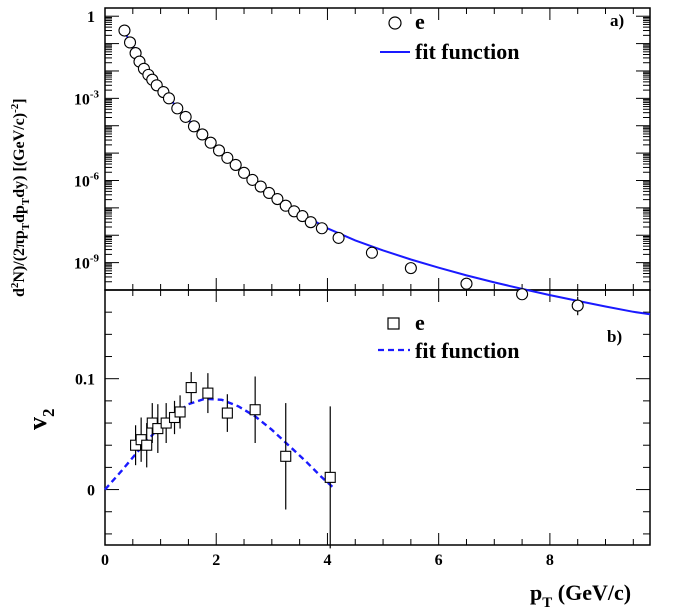  What do you see at coordinates (439, 560) in the screenshot?
I see `panel-b-xtick-label: 6` at bounding box center [439, 560].